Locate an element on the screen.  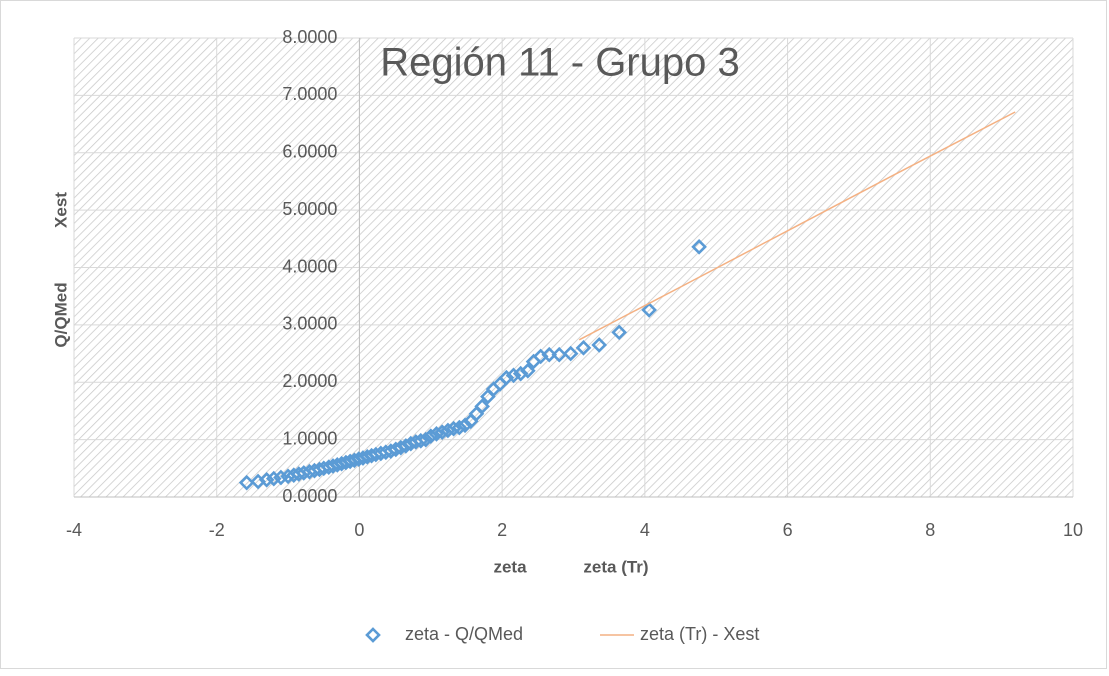
x-axis-title: zeta (Tr) is located at coordinates (615, 566).